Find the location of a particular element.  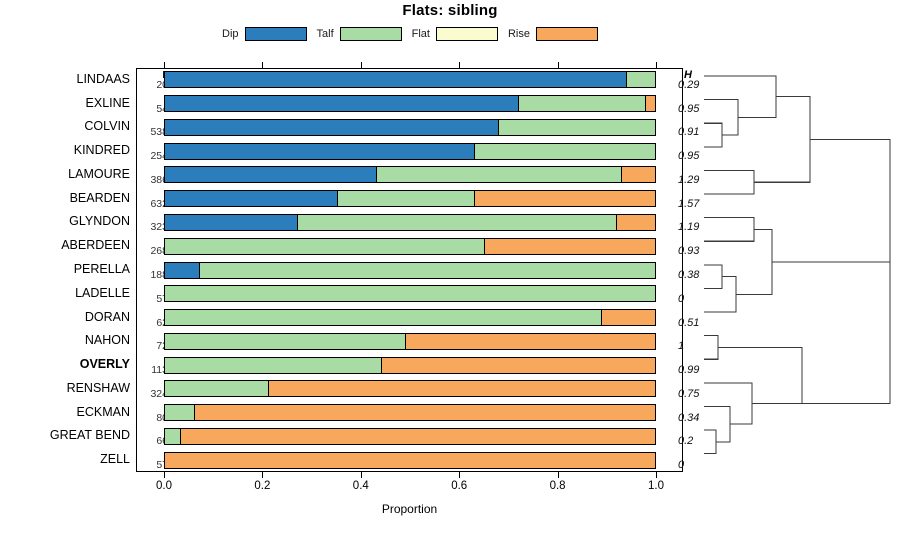

category-label: KINDRED is located at coordinates (101, 150).